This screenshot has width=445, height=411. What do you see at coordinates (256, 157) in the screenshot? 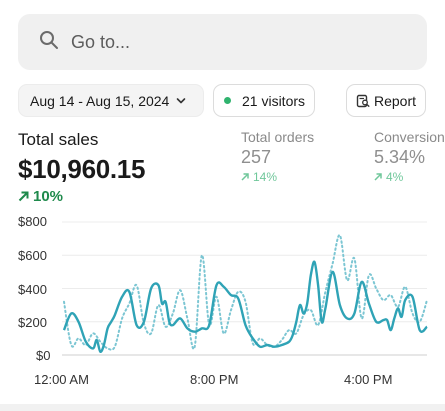
I see `total-orders-value: 257` at bounding box center [256, 157].